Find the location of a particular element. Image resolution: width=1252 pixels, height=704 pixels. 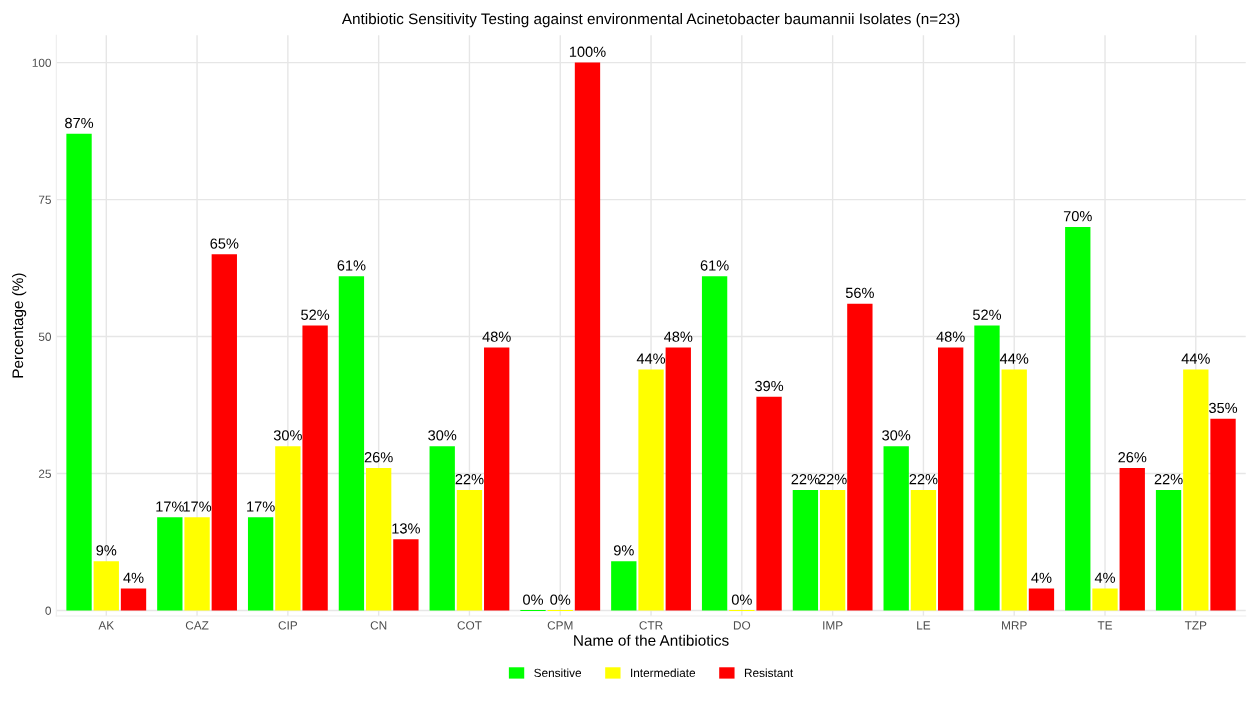

x-tick-label: CAZ is located at coordinates (197, 625).